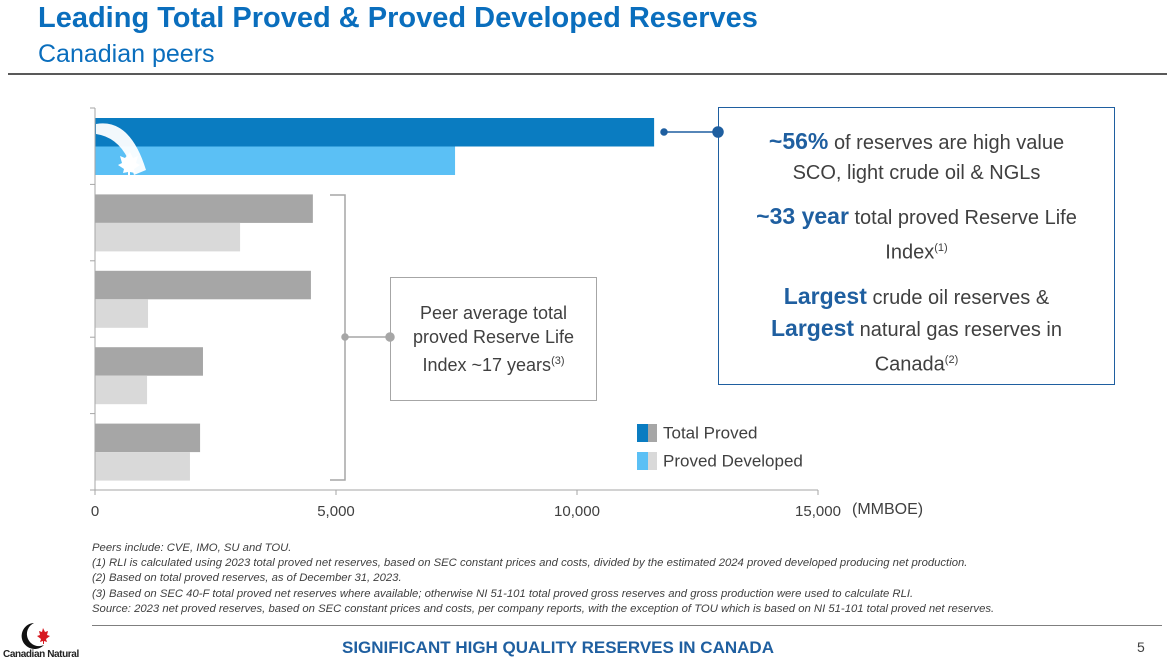 The image size is (1167, 664). What do you see at coordinates (941, 248) in the screenshot?
I see `key-note: (1)` at bounding box center [941, 248].